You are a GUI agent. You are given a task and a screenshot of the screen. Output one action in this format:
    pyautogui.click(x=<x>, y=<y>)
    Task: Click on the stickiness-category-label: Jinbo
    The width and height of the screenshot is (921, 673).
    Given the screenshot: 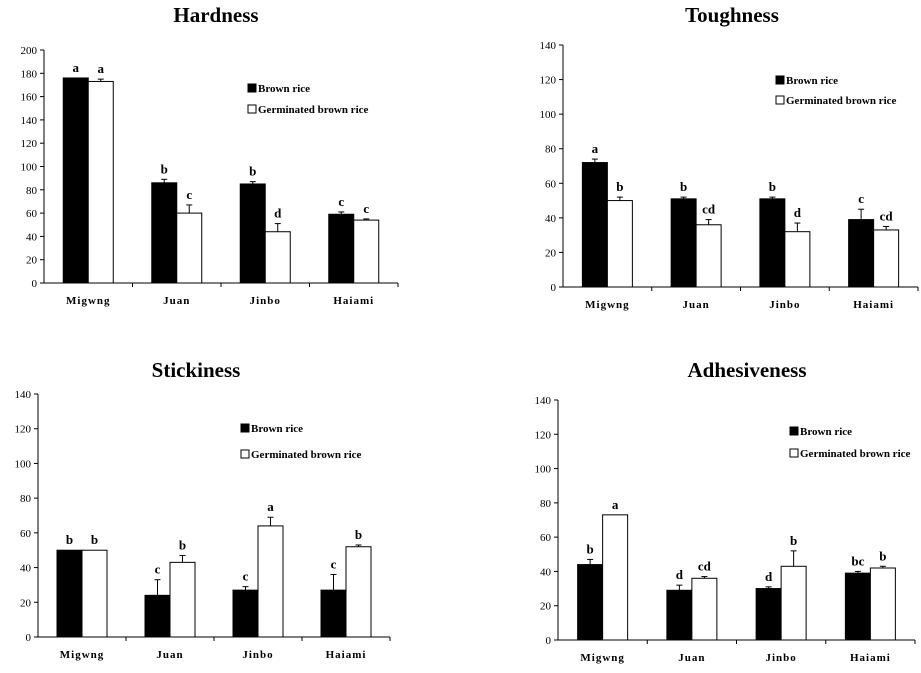 What is the action you would take?
    pyautogui.click(x=257, y=655)
    